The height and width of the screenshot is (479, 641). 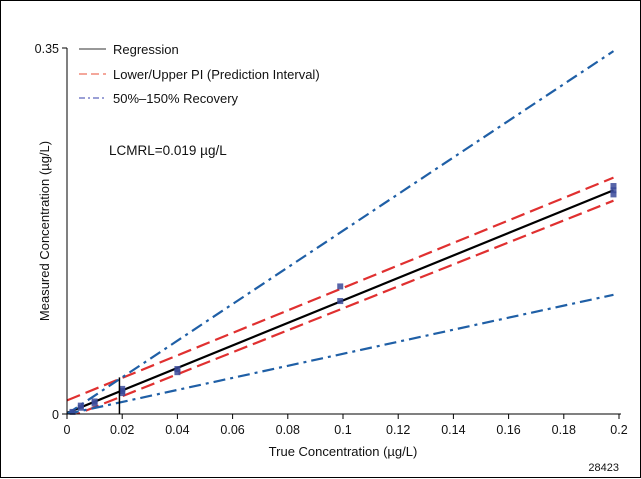 What do you see at coordinates (146, 49) in the screenshot?
I see `legend-label-regression: Regression` at bounding box center [146, 49].